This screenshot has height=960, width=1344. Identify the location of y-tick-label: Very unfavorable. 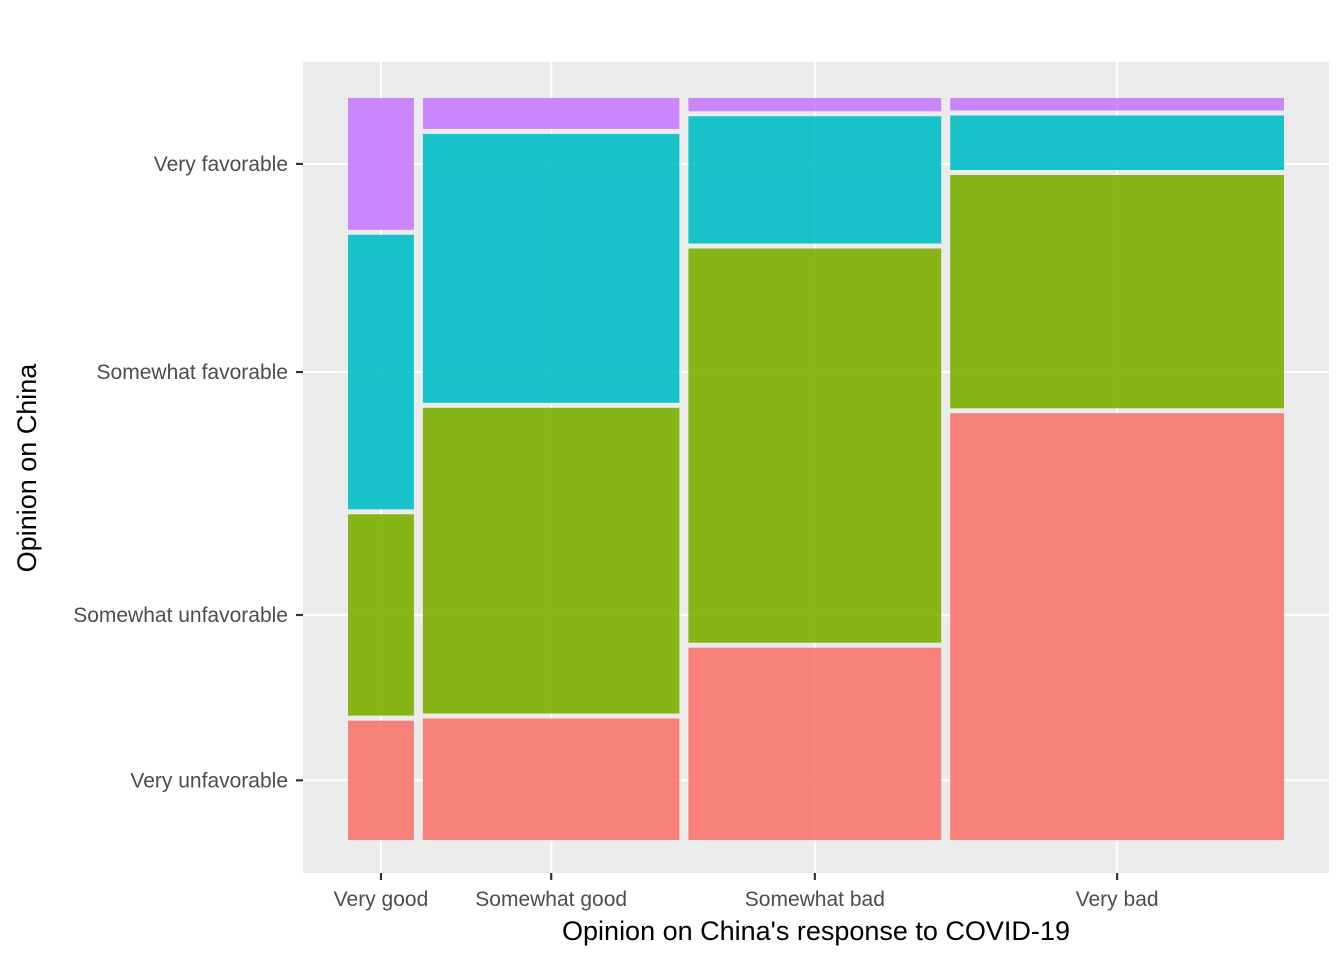
(209, 780).